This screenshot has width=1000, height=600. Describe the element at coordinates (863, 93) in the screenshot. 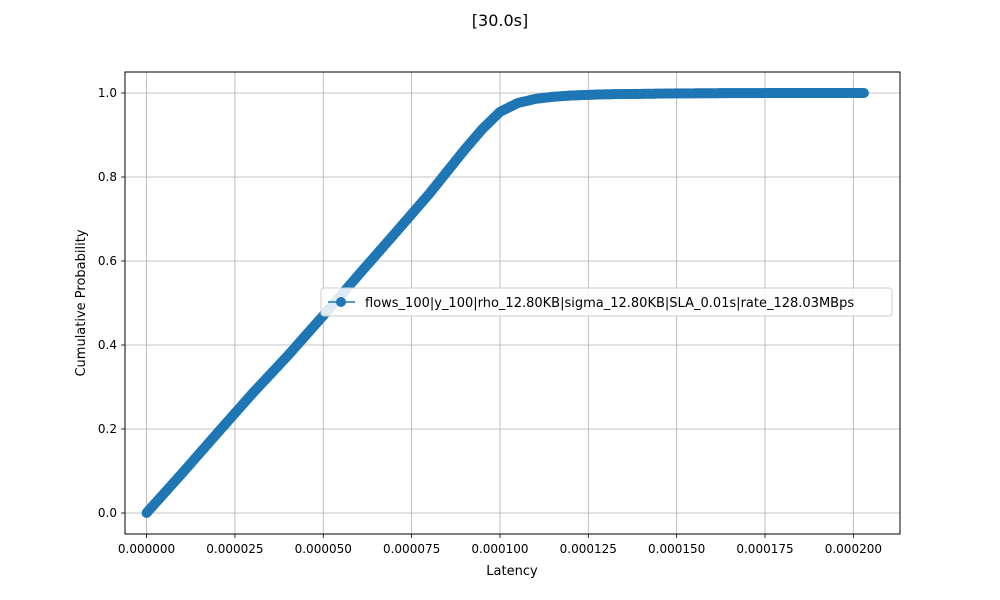

I see `data-point` at that location.